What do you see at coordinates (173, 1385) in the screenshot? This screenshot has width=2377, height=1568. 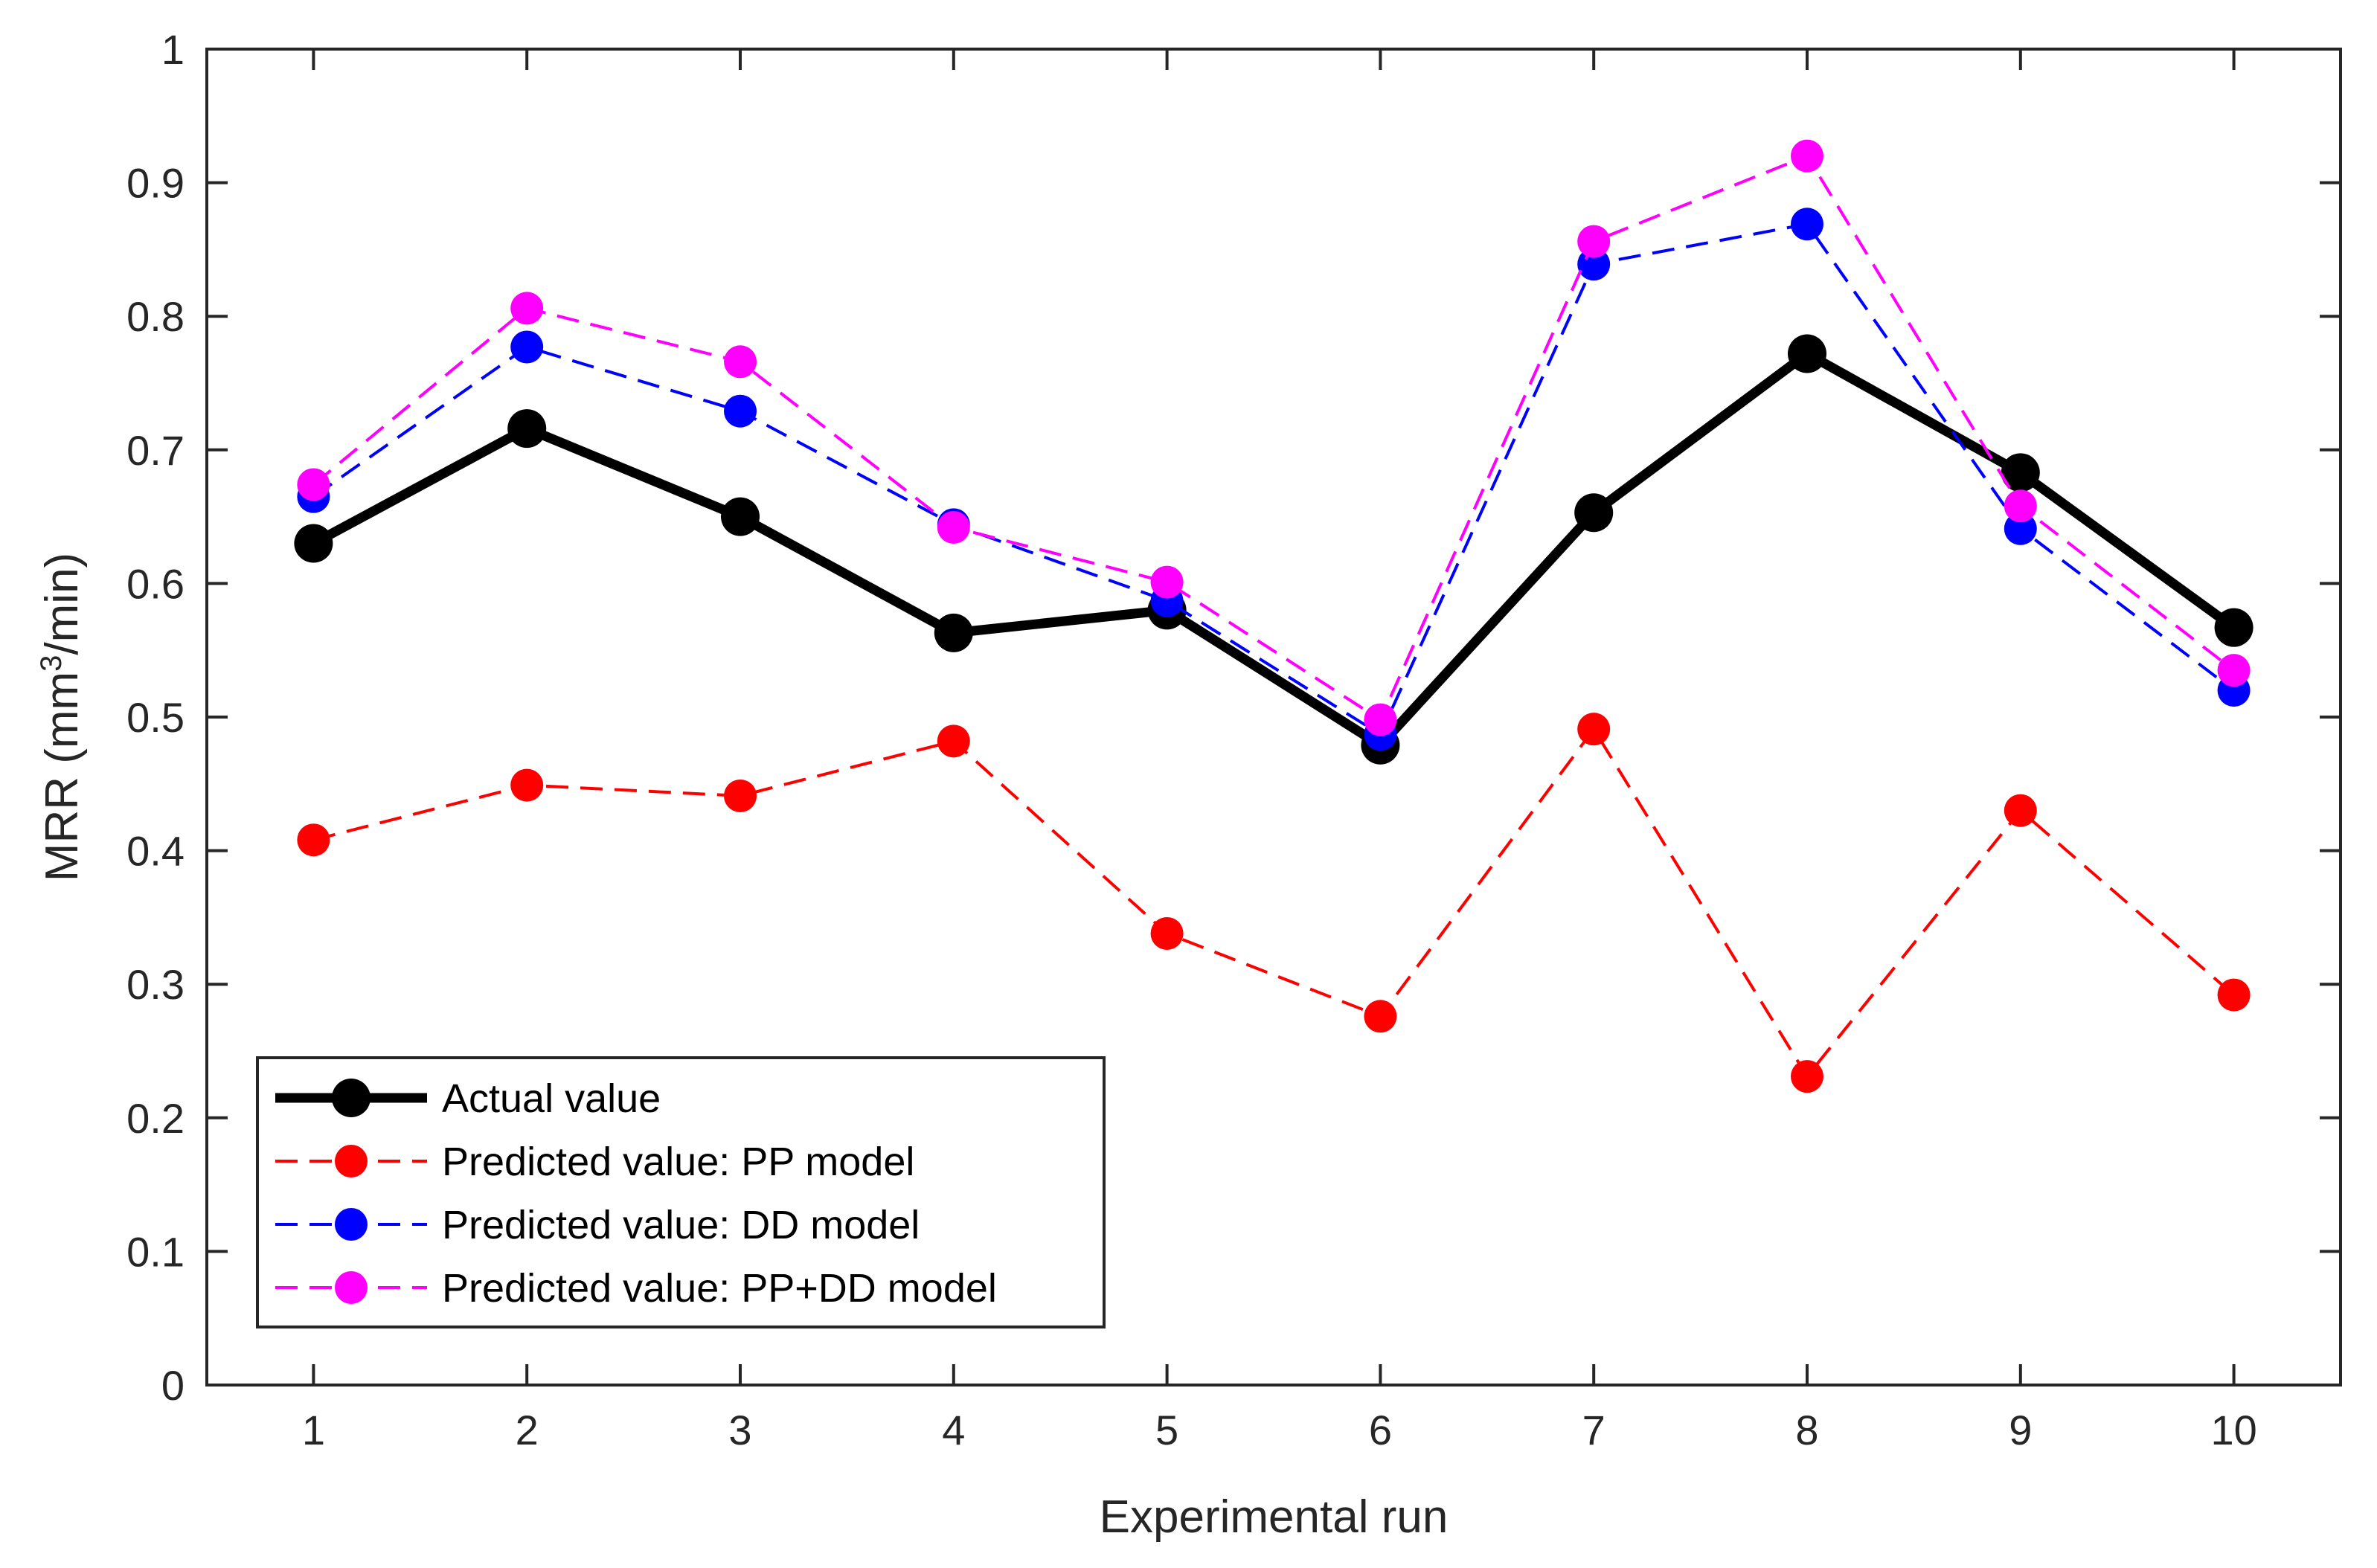 I see `y-tick-label-0: 0` at bounding box center [173, 1385].